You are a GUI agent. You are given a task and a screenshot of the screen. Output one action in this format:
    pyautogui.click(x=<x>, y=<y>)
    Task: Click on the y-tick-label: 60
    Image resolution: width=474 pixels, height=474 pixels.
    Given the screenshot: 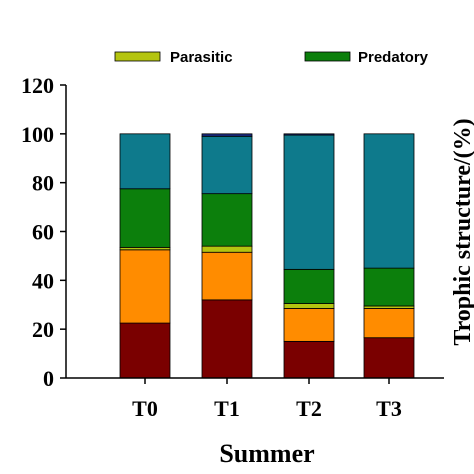 What is the action you would take?
    pyautogui.click(x=43, y=232)
    